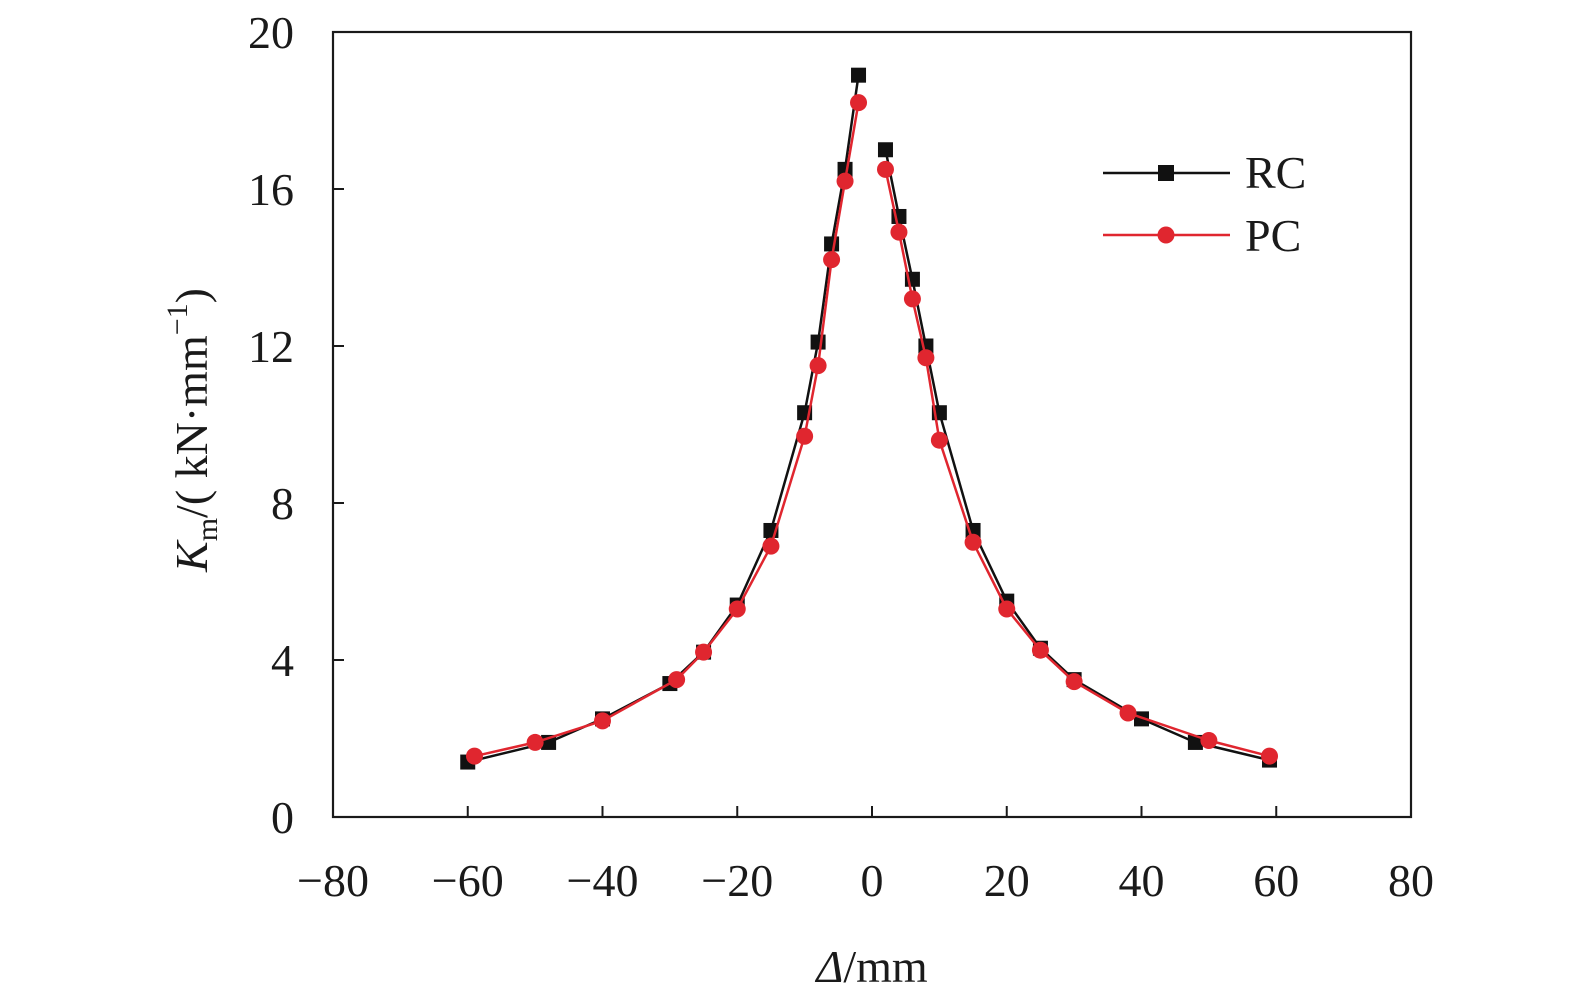 This screenshot has width=1575, height=1008. Describe the element at coordinates (872, 880) in the screenshot. I see `x-tick-label: 0` at that location.